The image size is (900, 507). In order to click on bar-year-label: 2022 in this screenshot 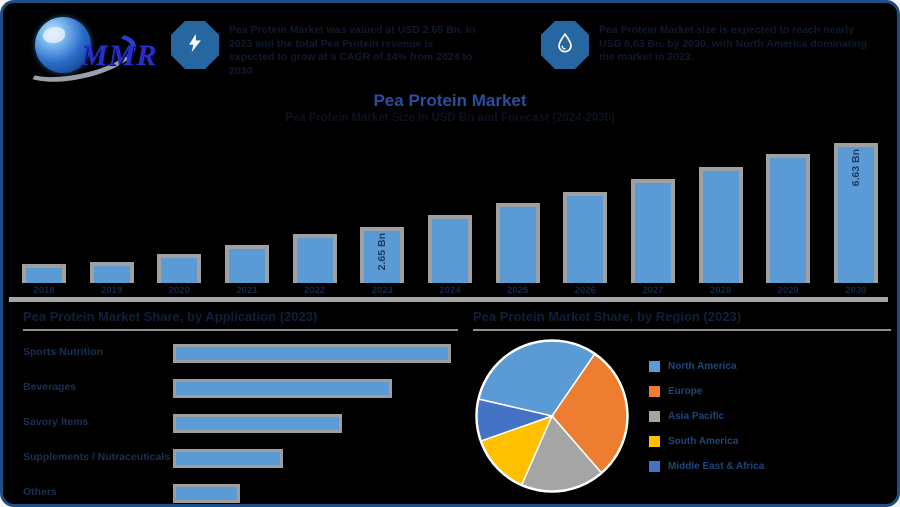, I will do `click(315, 290)`.